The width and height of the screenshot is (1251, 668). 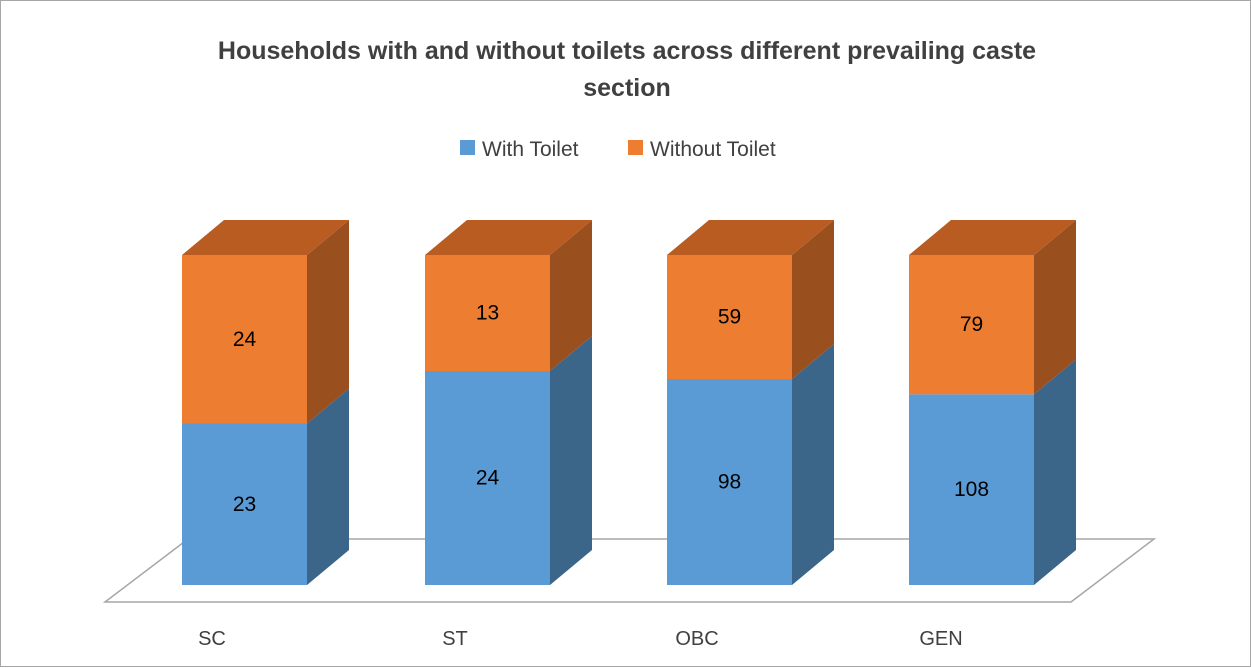 I want to click on legend-label-without-toilet: Without Toilet, so click(x=713, y=149).